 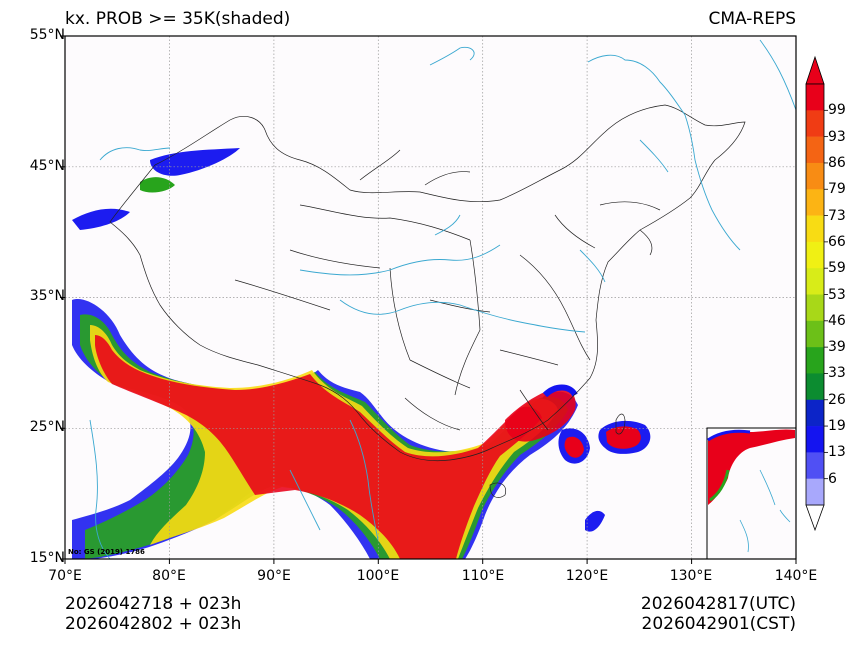 I want to click on lat-label-45: 45°N, so click(x=47, y=166).